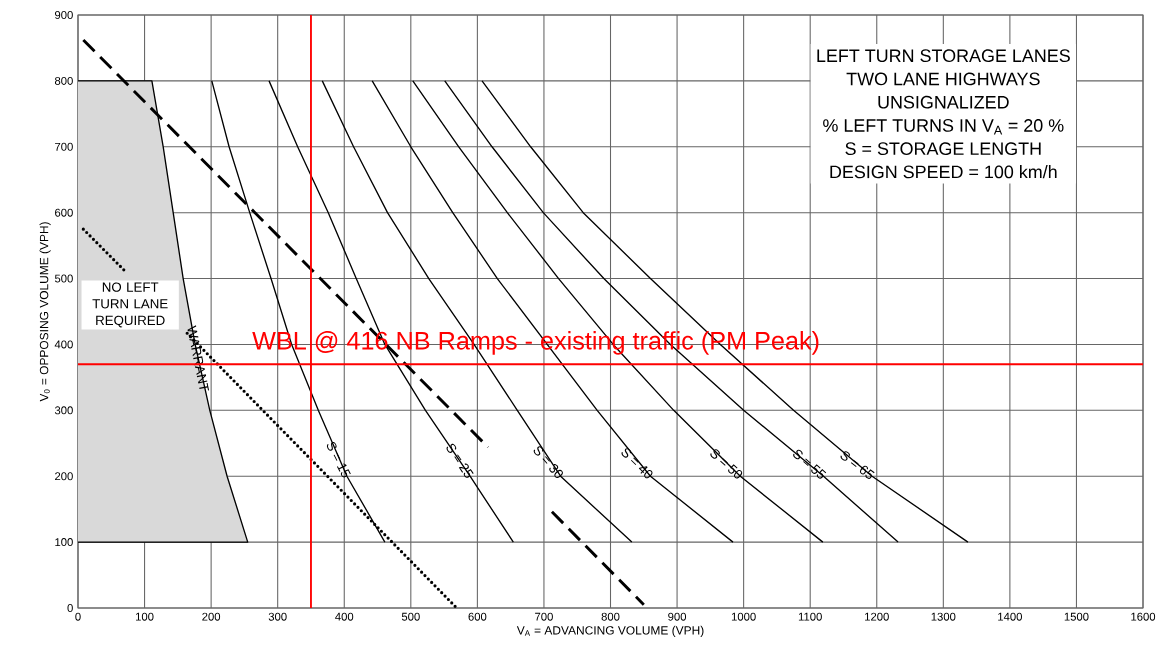 Image resolution: width=1166 pixels, height=666 pixels. I want to click on y-tick-label: 400, so click(63, 344).